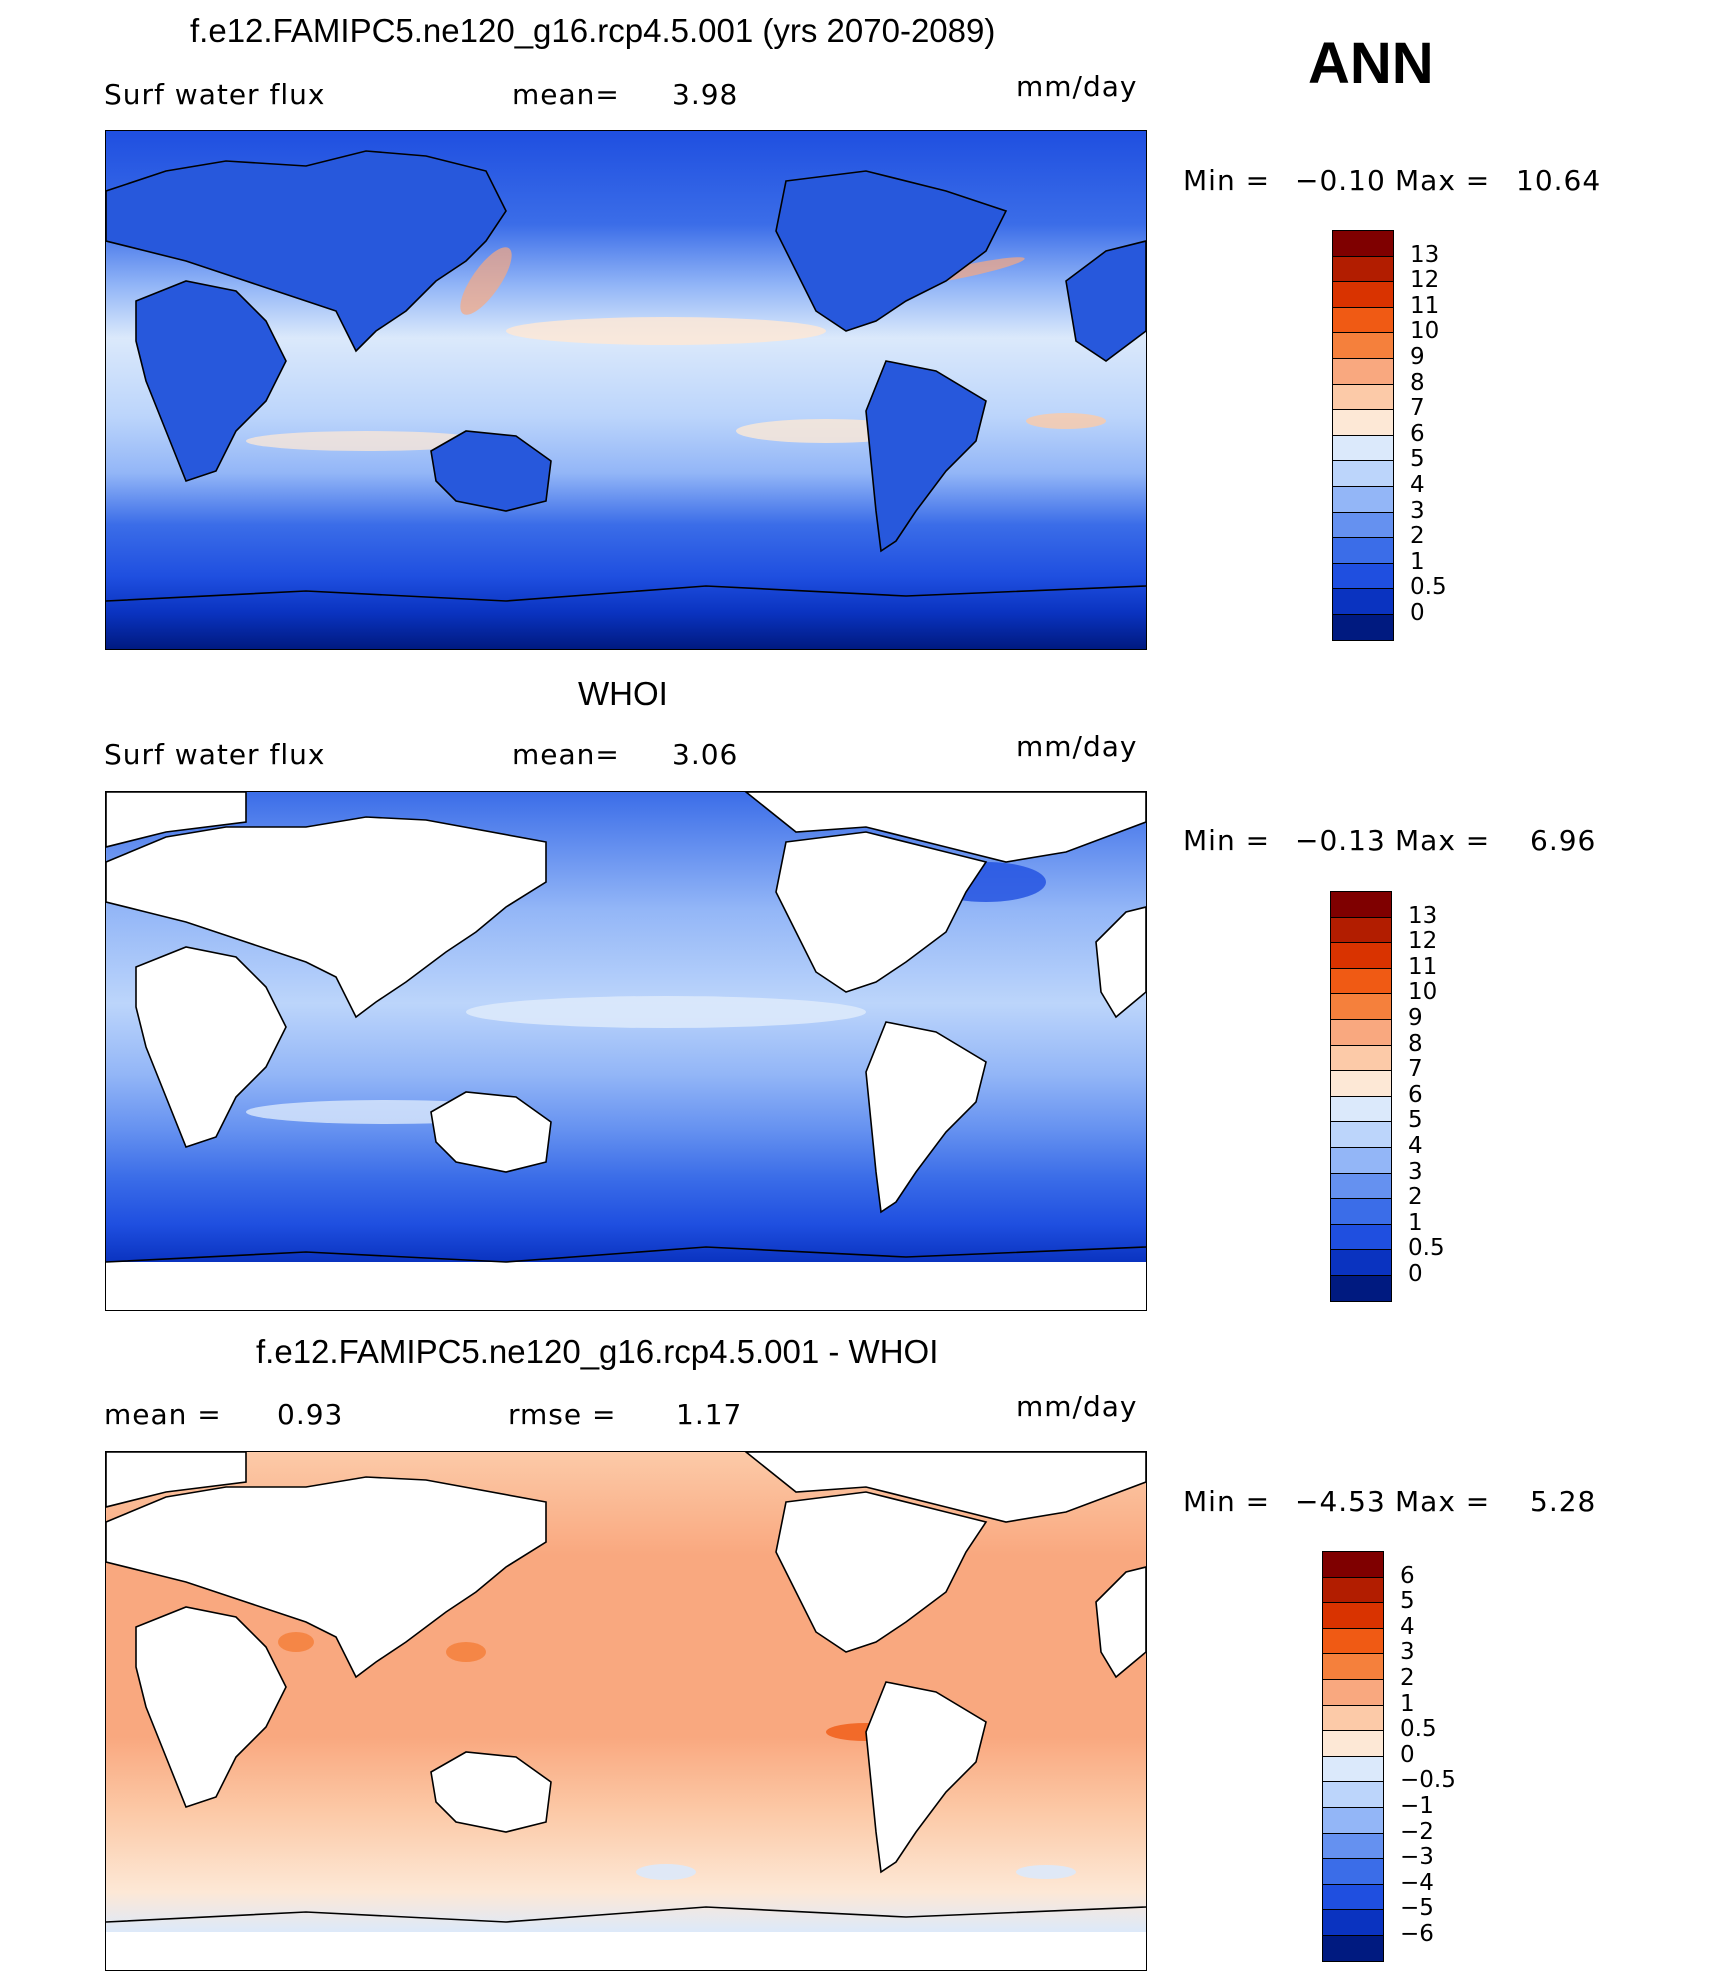 Image resolution: width=1710 pixels, height=1979 pixels. What do you see at coordinates (566, 94) in the screenshot?
I see `panel-model-mean-label: mean=` at bounding box center [566, 94].